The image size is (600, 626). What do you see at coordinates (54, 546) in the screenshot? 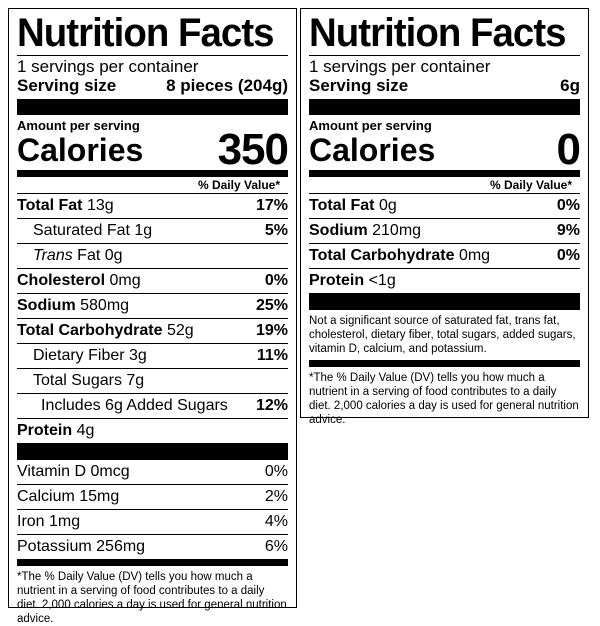
I see `vitamin-label: Potassium` at bounding box center [54, 546].